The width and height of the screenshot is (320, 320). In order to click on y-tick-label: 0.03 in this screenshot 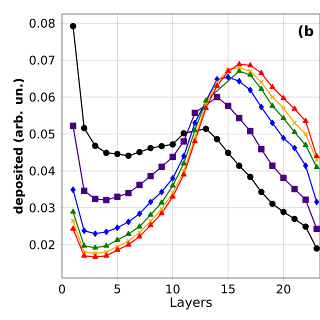, I will do `click(42, 207)`.